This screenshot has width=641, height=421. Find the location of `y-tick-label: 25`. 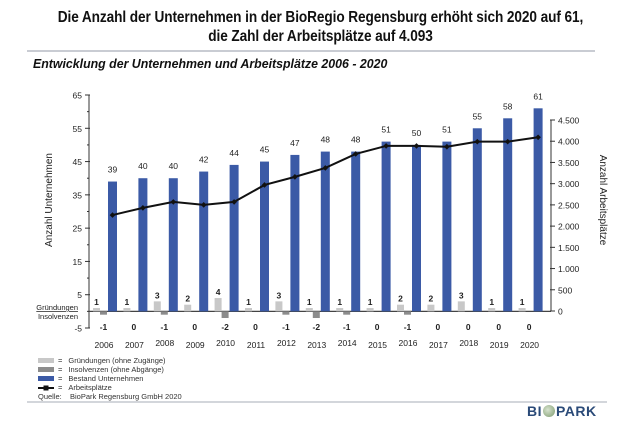

y-tick-label: 25 is located at coordinates (78, 229).